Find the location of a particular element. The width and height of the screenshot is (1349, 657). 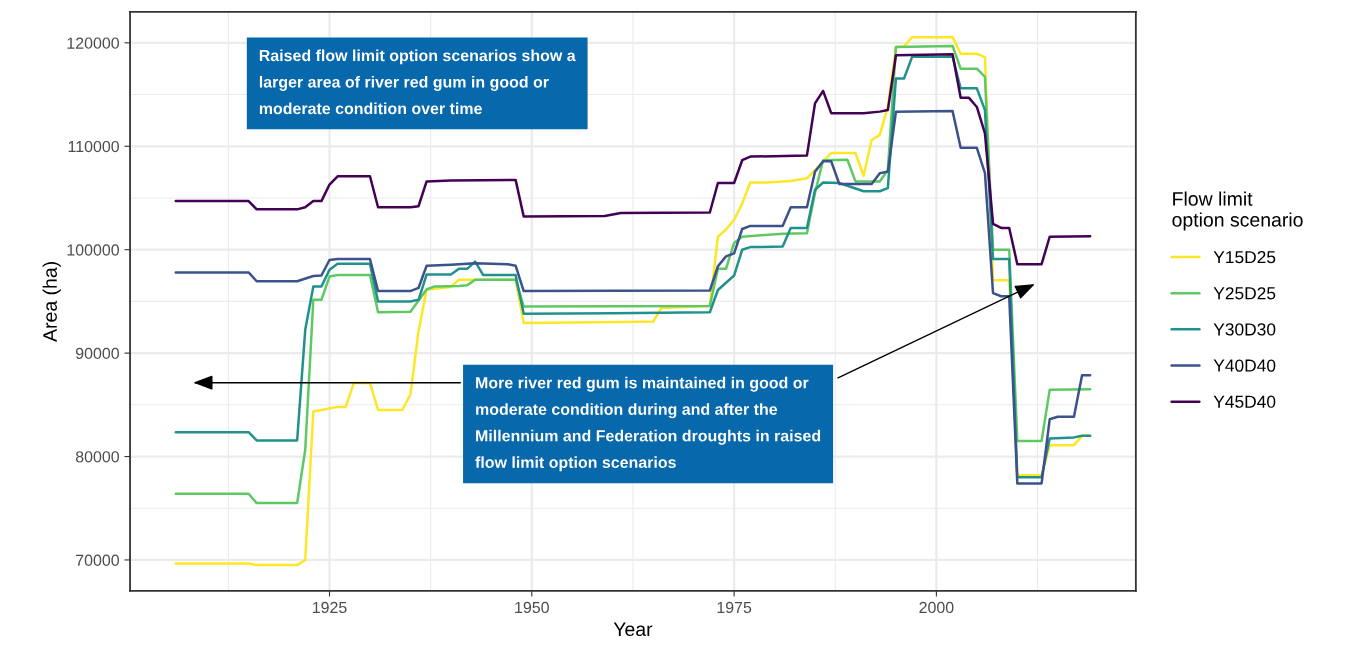

legend-label: Y15D25 is located at coordinates (1244, 257).